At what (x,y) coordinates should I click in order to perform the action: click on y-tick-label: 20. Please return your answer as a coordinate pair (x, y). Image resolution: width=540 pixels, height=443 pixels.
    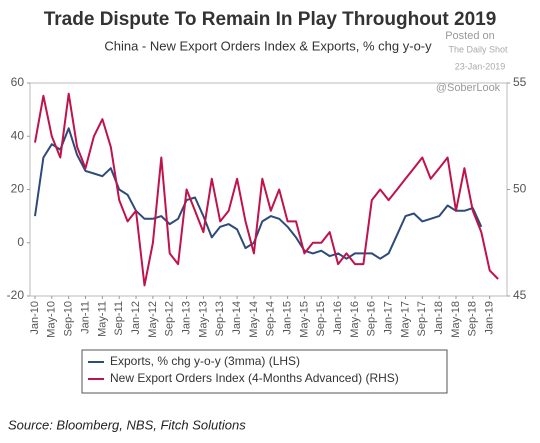
    Looking at the image, I should click on (18, 189).